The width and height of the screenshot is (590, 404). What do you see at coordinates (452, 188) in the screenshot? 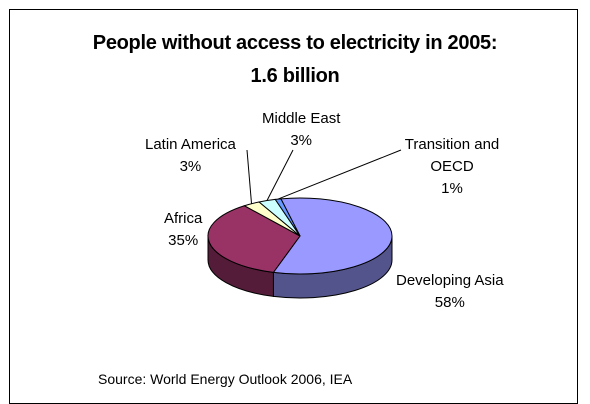
I see `label-transition-oecd-value: 1%` at bounding box center [452, 188].